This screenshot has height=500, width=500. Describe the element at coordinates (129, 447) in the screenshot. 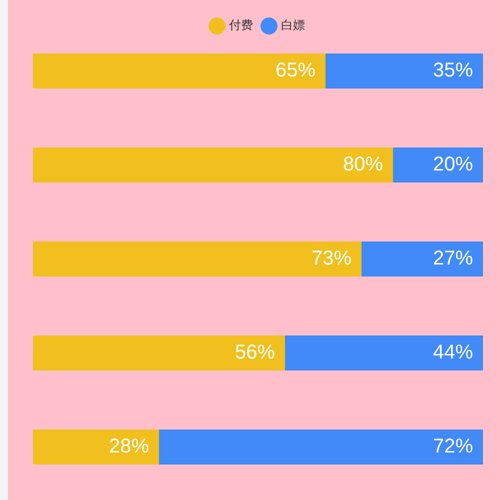

I see `data-label: 28%` at that location.